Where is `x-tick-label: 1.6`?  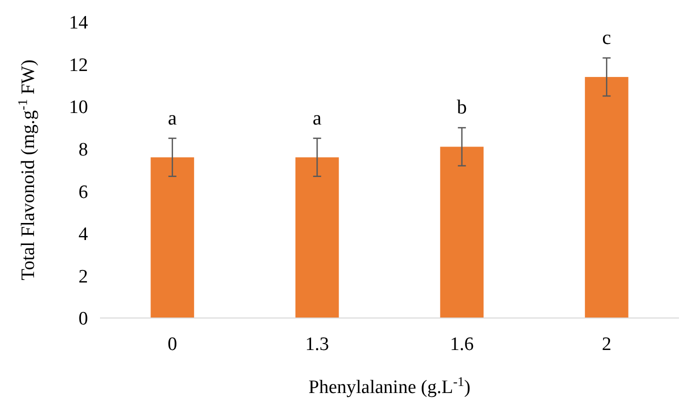
x-tick-label: 1.6 is located at coordinates (462, 344).